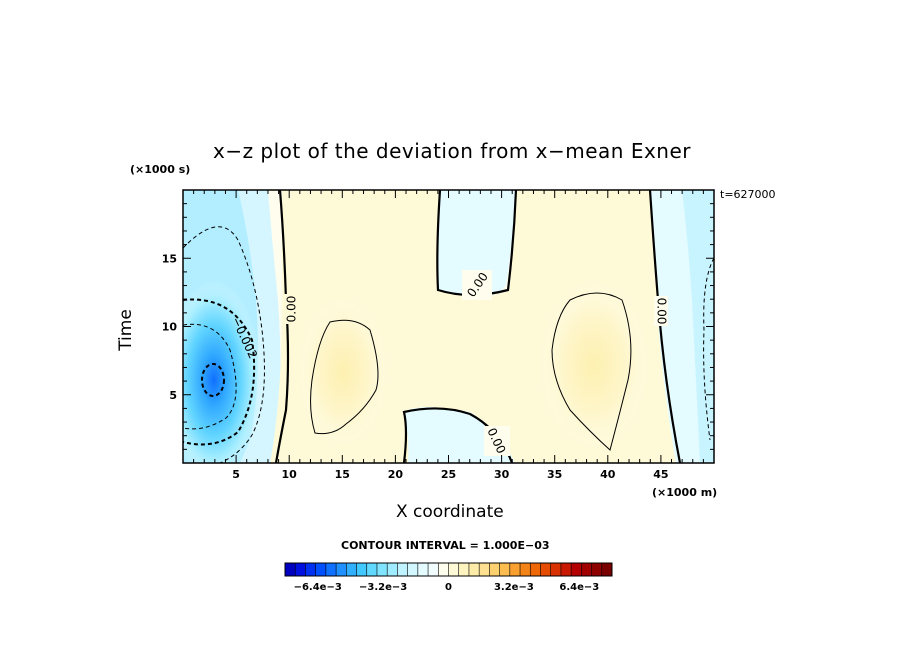 The height and width of the screenshot is (654, 904). What do you see at coordinates (213, 380) in the screenshot?
I see `contour-negative-core` at bounding box center [213, 380].